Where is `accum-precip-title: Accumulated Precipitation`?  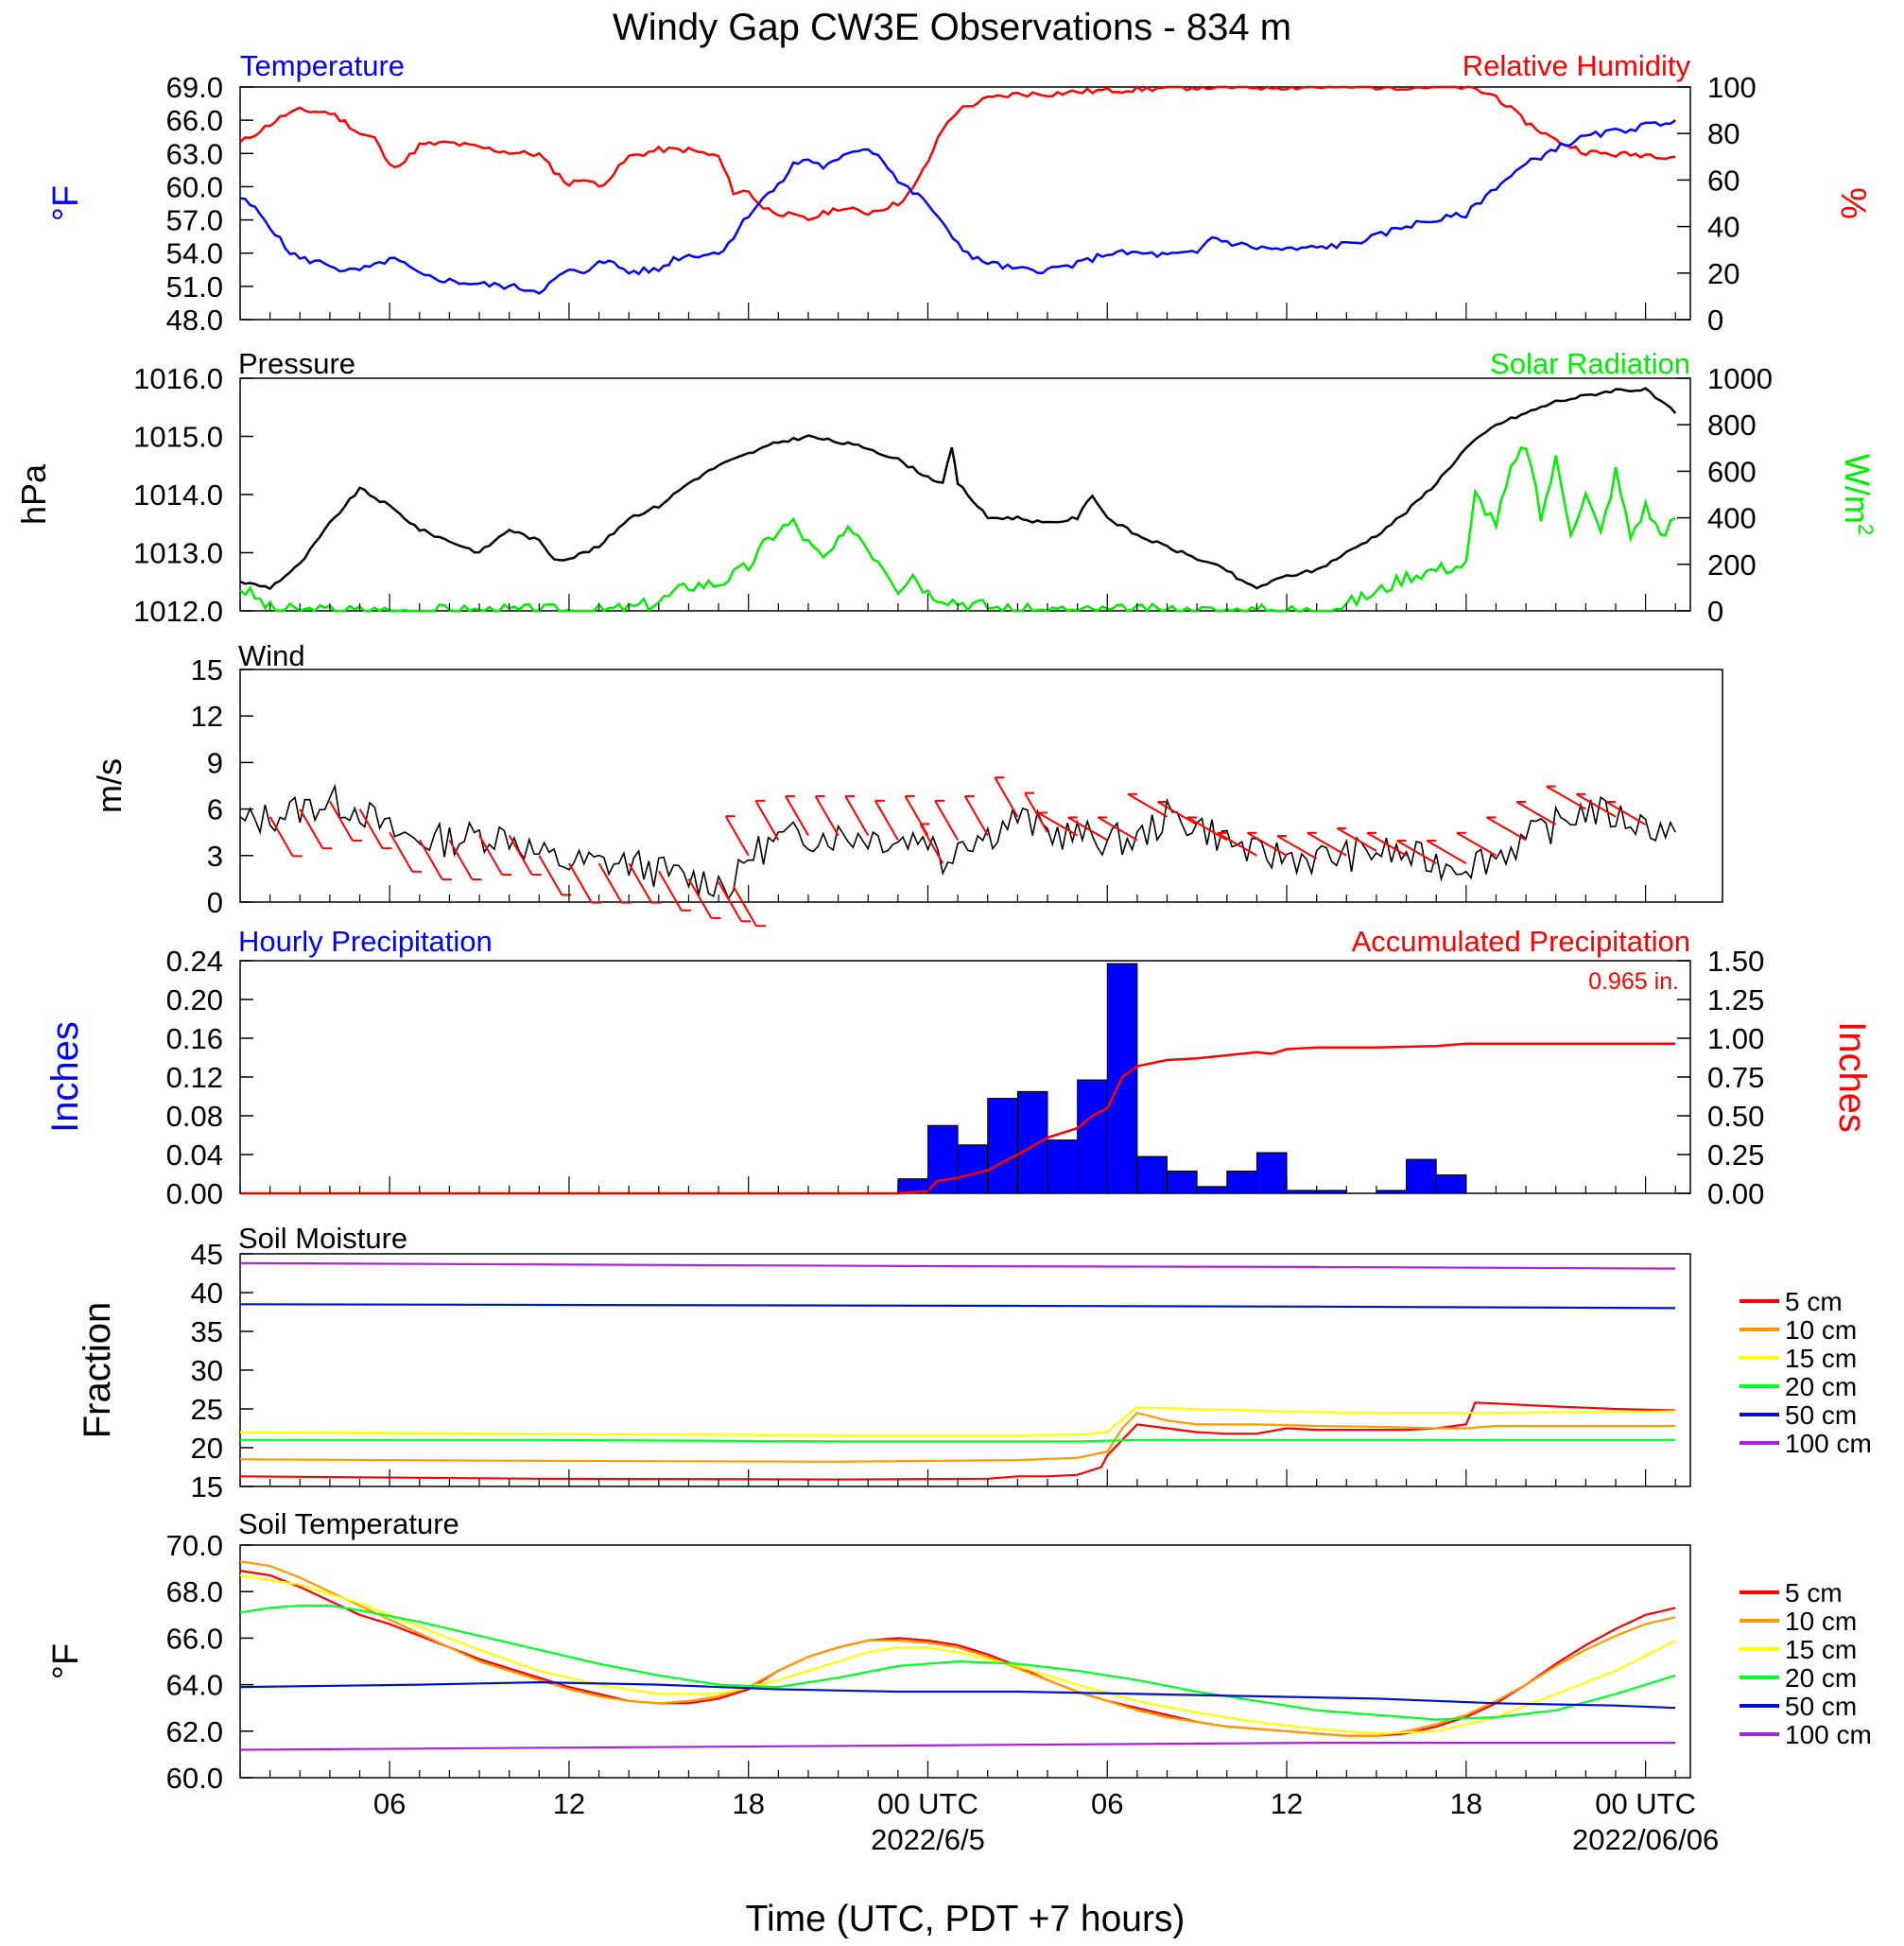
accum-precip-title: Accumulated Precipitation is located at coordinates (1521, 942).